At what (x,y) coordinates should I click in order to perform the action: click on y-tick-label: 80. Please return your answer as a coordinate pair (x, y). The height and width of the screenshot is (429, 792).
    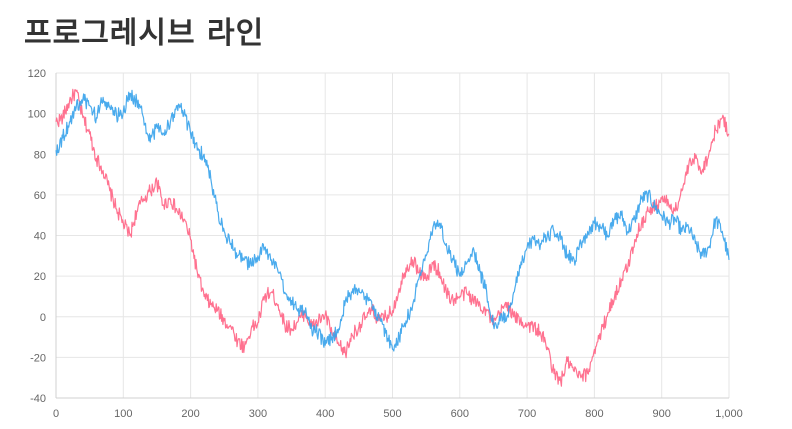
    Looking at the image, I should click on (40, 155).